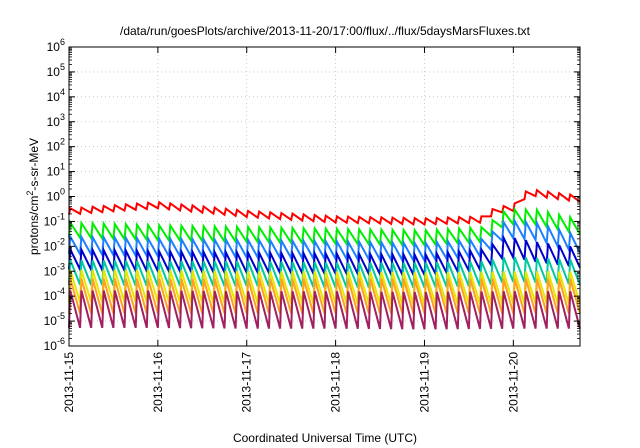  What do you see at coordinates (54, 294) in the screenshot?
I see `y-tick-label: 10⁻⁴` at bounding box center [54, 294].